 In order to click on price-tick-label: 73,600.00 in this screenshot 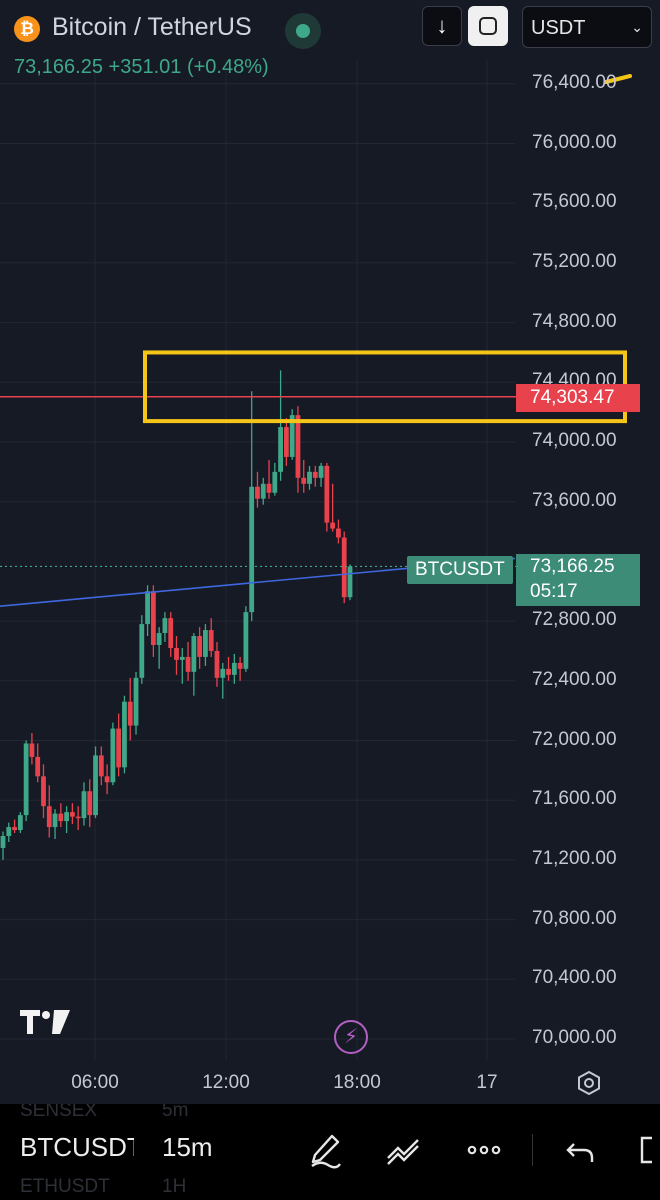, I will do `click(574, 500)`.